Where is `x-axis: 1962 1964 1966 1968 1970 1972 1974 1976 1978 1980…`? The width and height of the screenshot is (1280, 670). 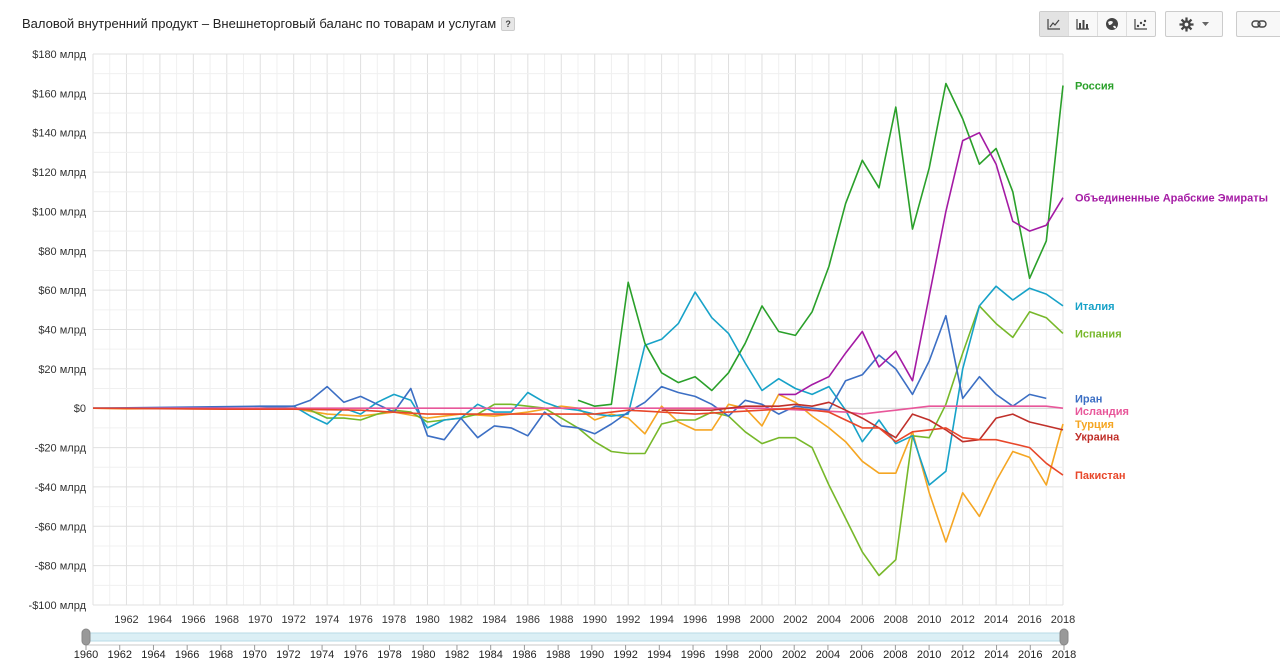 x-axis: 1962 1964 1966 1968 1970 1972 1974 1976 1978 1980… is located at coordinates (594, 620).